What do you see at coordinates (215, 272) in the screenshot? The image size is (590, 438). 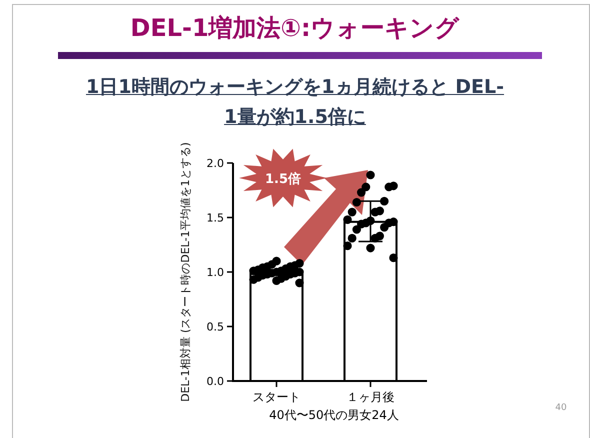 I see `y-tick-label: 1.0` at bounding box center [215, 272].